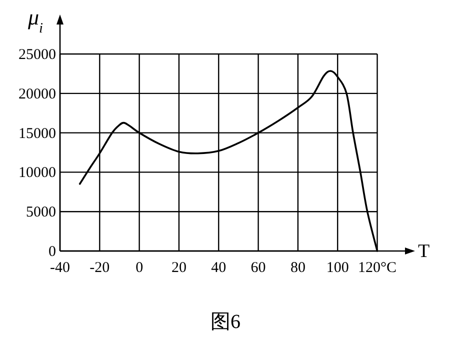  Describe the element at coordinates (37, 94) in the screenshot. I see `y-tick-label: 20000` at that location.